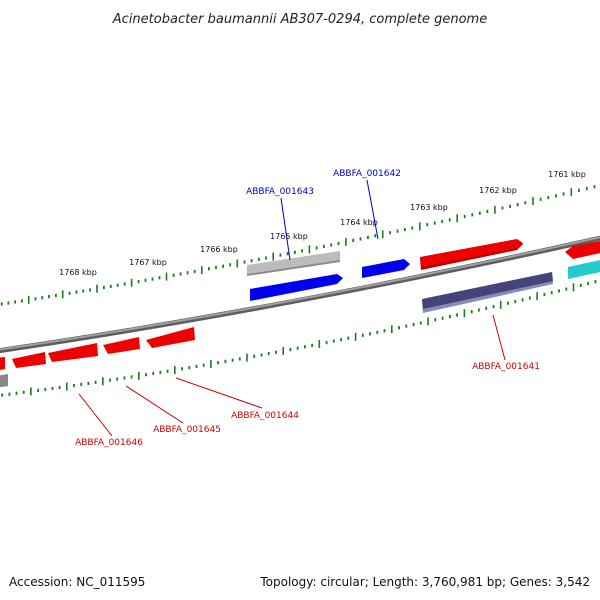 This screenshot has height=600, width=600. Describe the element at coordinates (498, 190) in the screenshot. I see `scale-label-1762: 1762 kbp` at that location.